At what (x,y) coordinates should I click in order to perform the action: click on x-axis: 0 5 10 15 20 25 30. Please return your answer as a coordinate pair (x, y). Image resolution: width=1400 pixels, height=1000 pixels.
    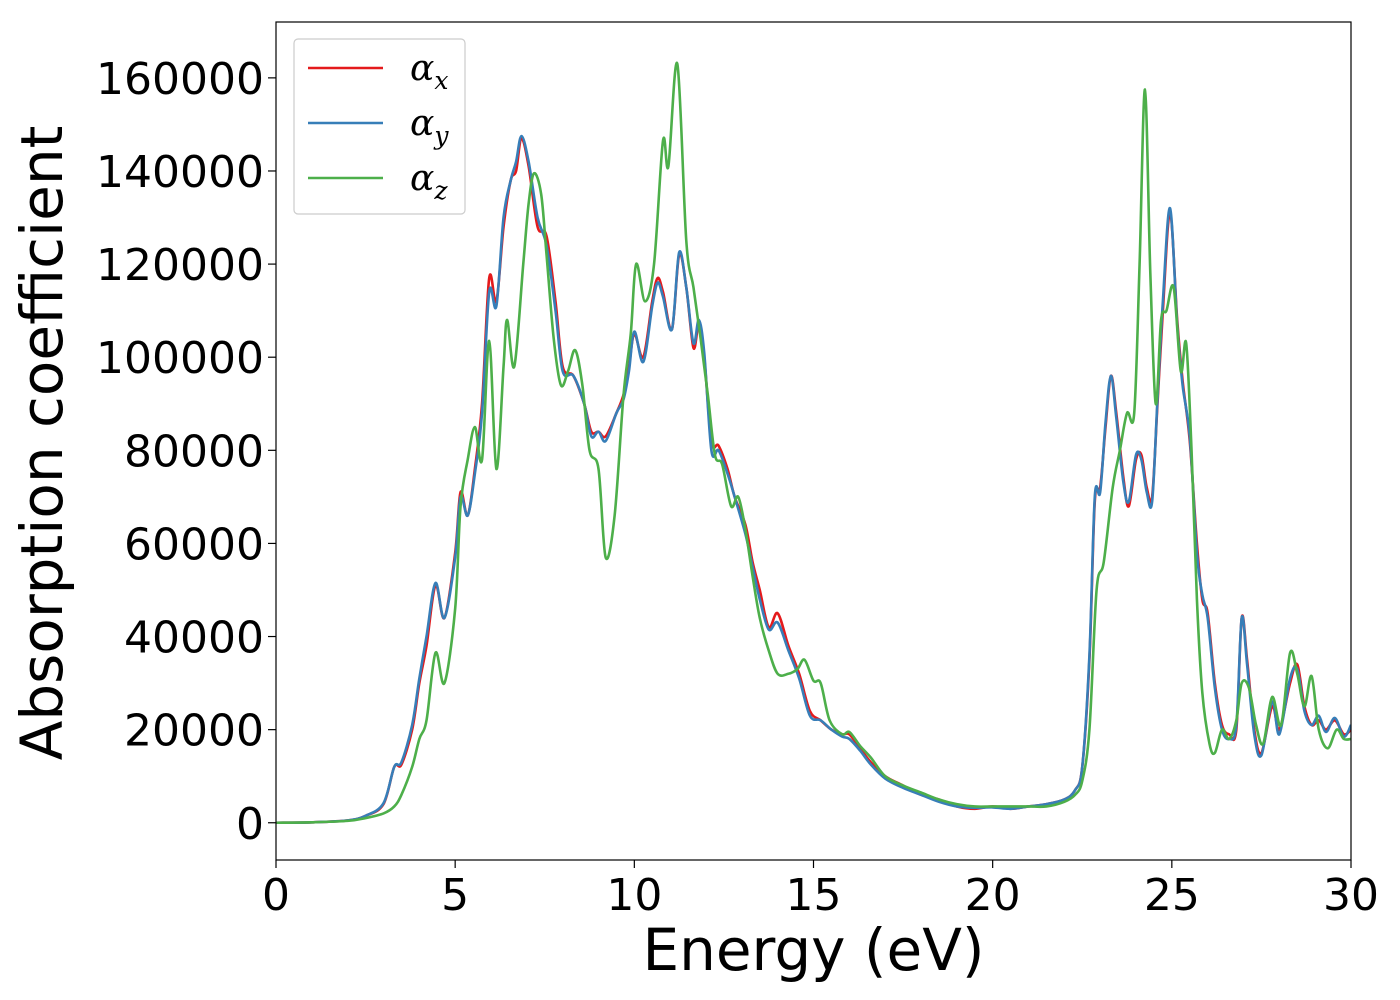
    Looking at the image, I should click on (820, 890).